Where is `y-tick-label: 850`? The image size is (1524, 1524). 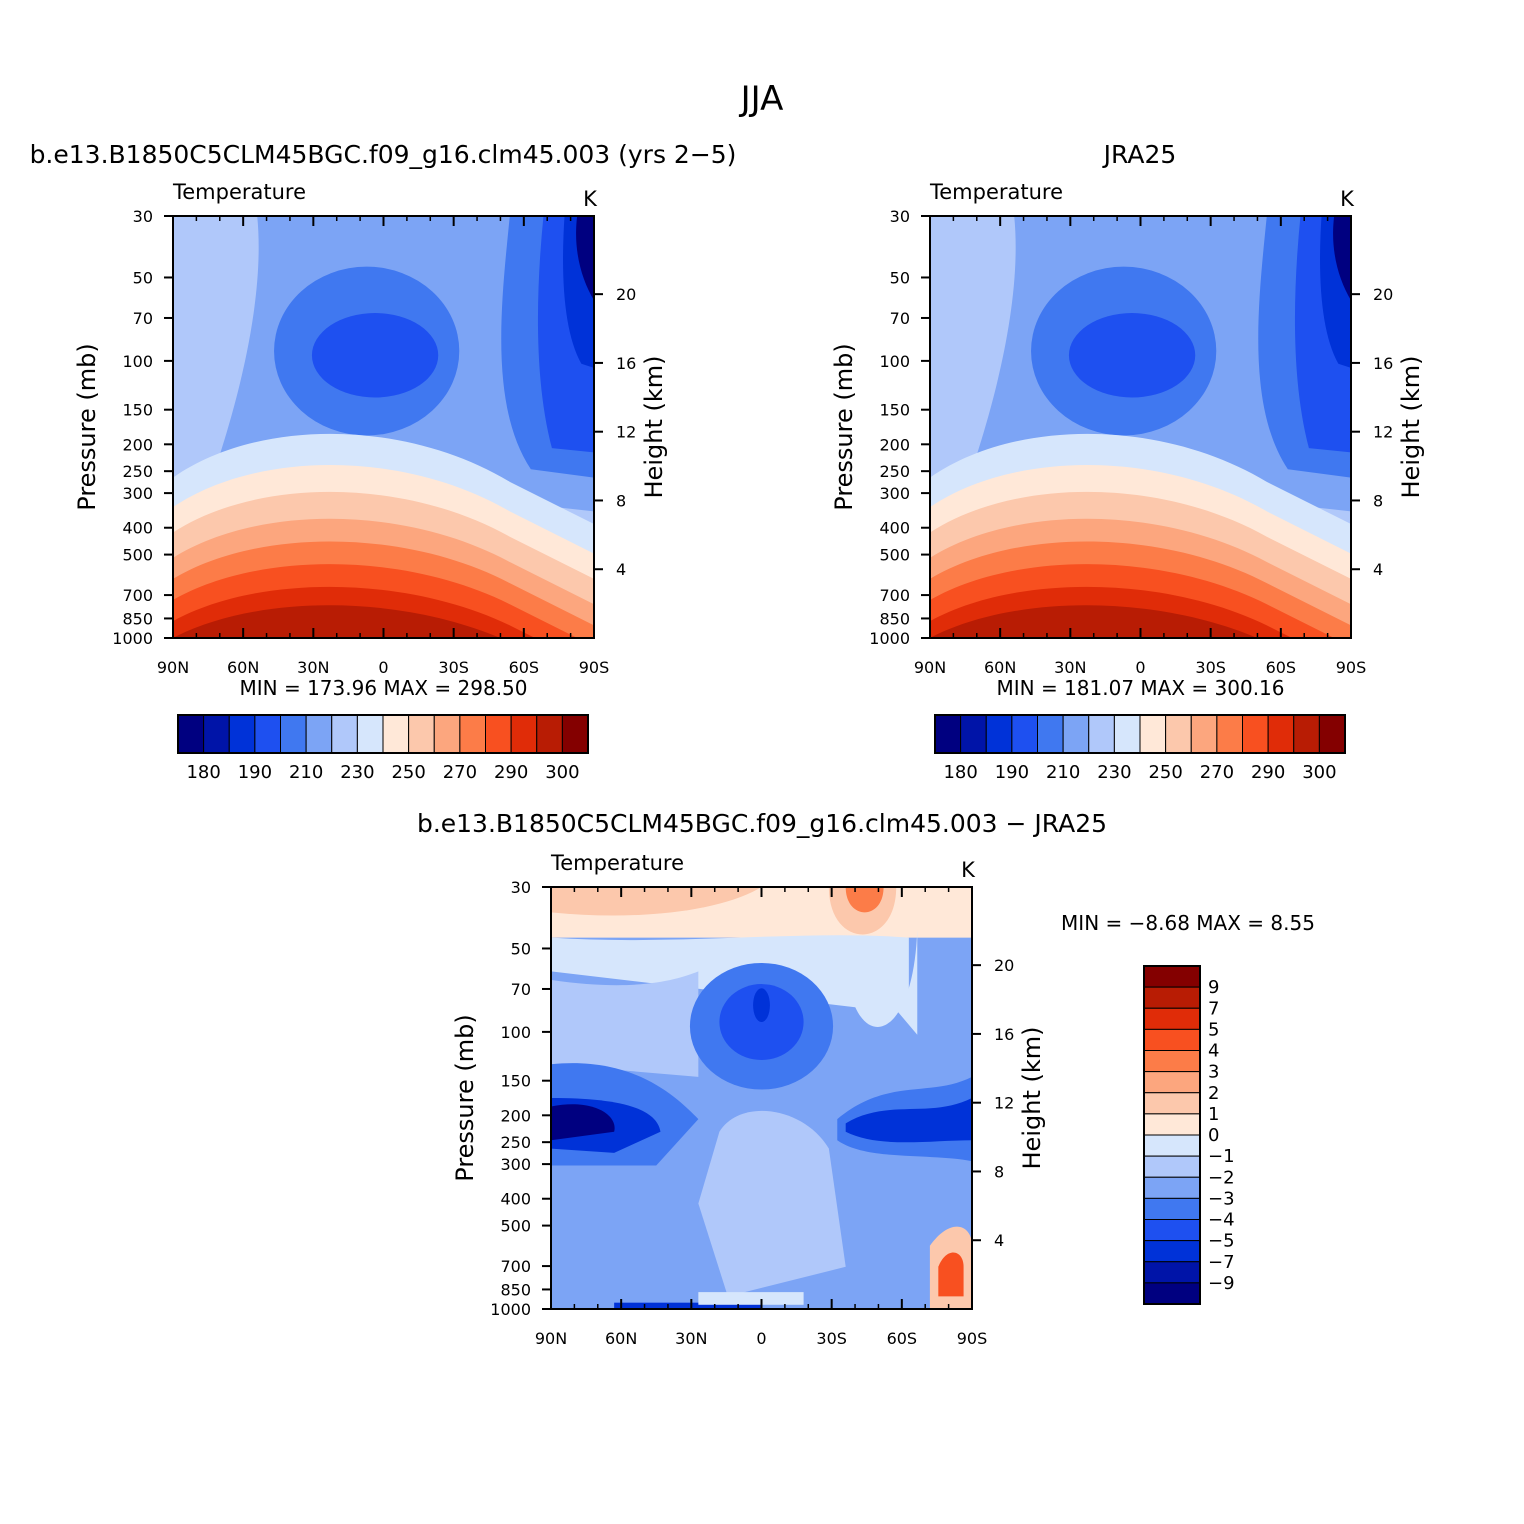
y-tick-label: 850 is located at coordinates (137, 618).